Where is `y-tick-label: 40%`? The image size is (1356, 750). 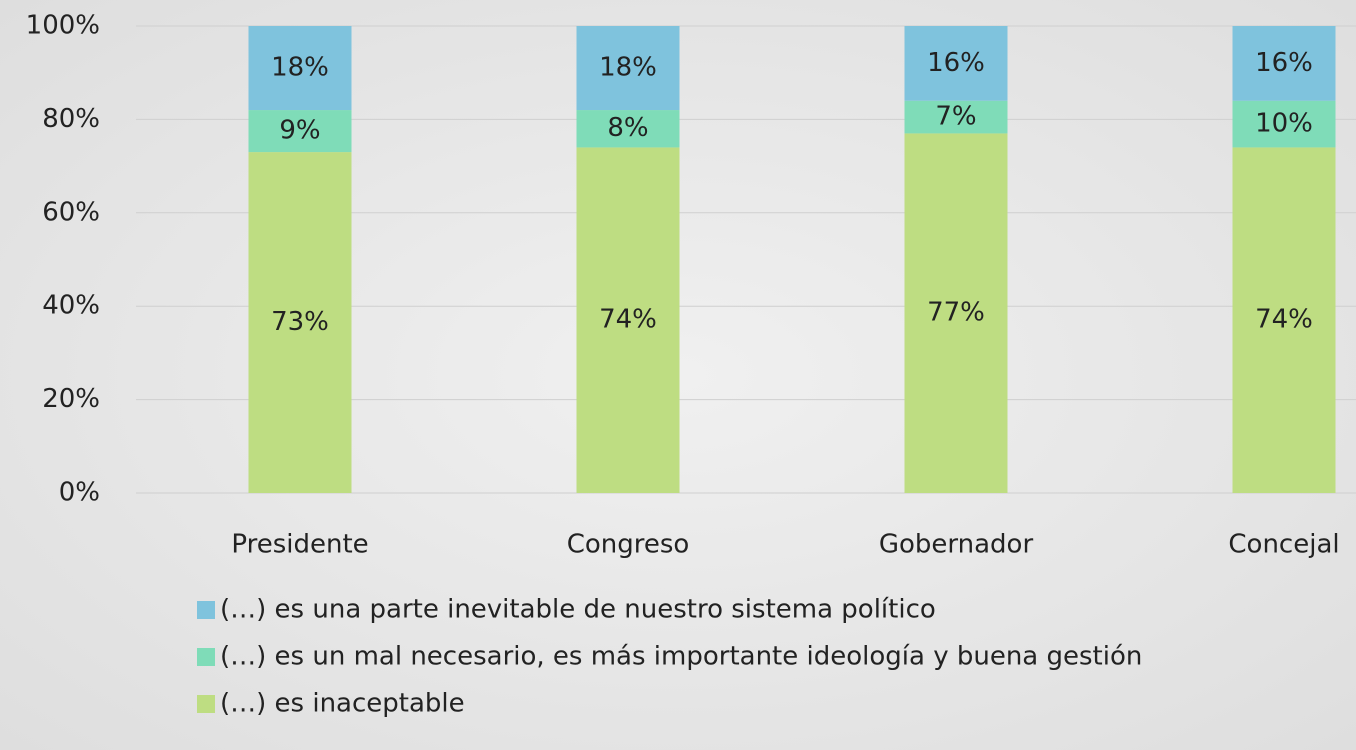
y-tick-label: 40% is located at coordinates (71, 306).